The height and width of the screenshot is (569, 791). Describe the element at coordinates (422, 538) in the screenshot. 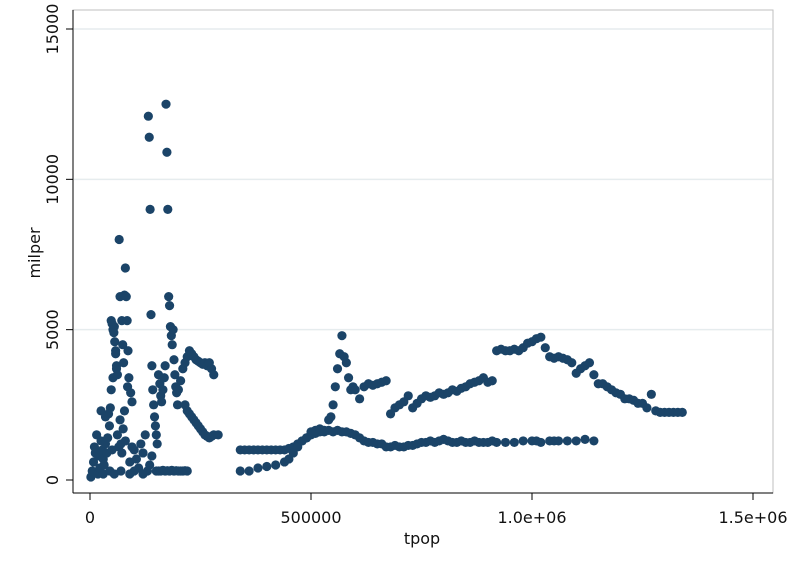

I see `x-axis-title: tpop` at that location.